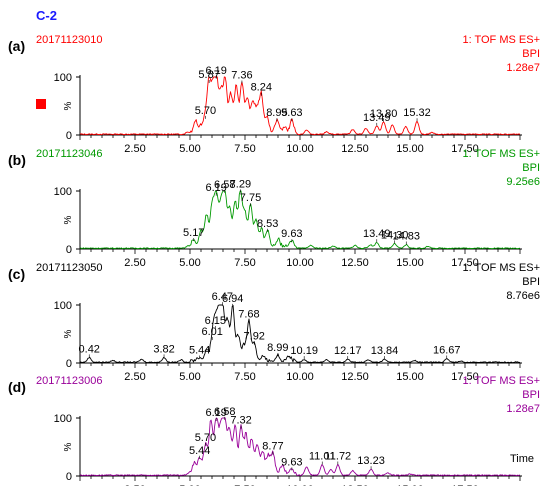 This screenshot has height=486, width=550. Describe the element at coordinates (523, 68) in the screenshot. I see `intensity-value: 1.28e7` at that location.